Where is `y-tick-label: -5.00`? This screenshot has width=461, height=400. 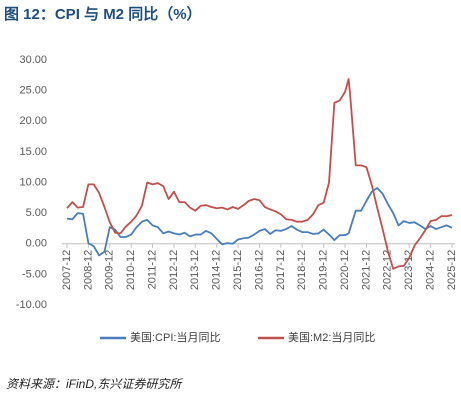
y-tick-label: -5.00 is located at coordinates (34, 274).